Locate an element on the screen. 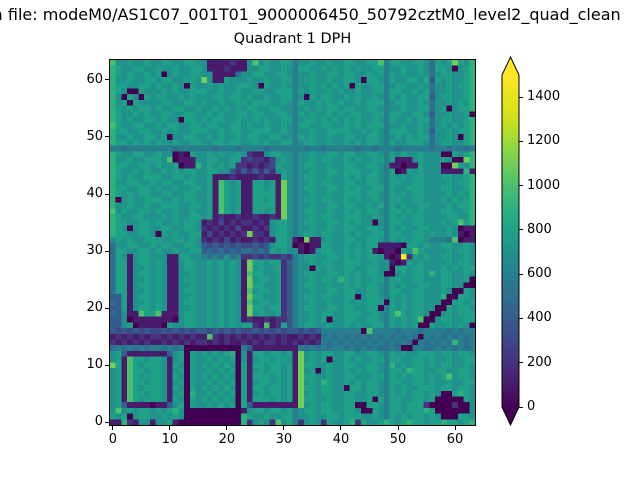 The image size is (640, 480). colorbar-tick-label: 800 is located at coordinates (539, 229).